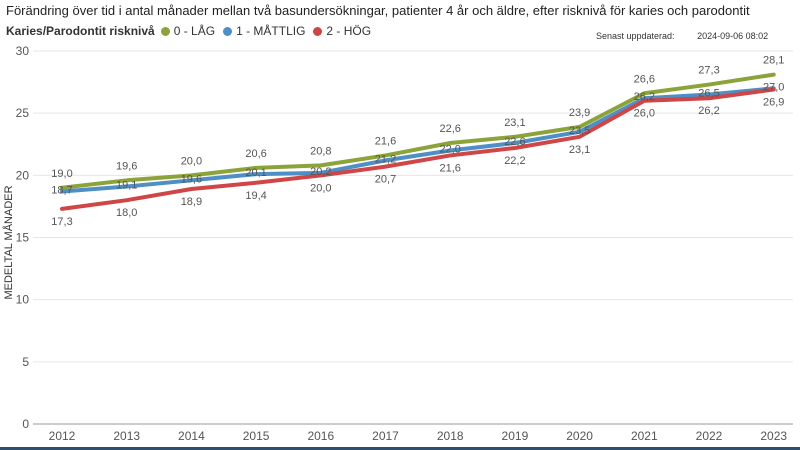  I want to click on data-label: 20,8, so click(320, 151).